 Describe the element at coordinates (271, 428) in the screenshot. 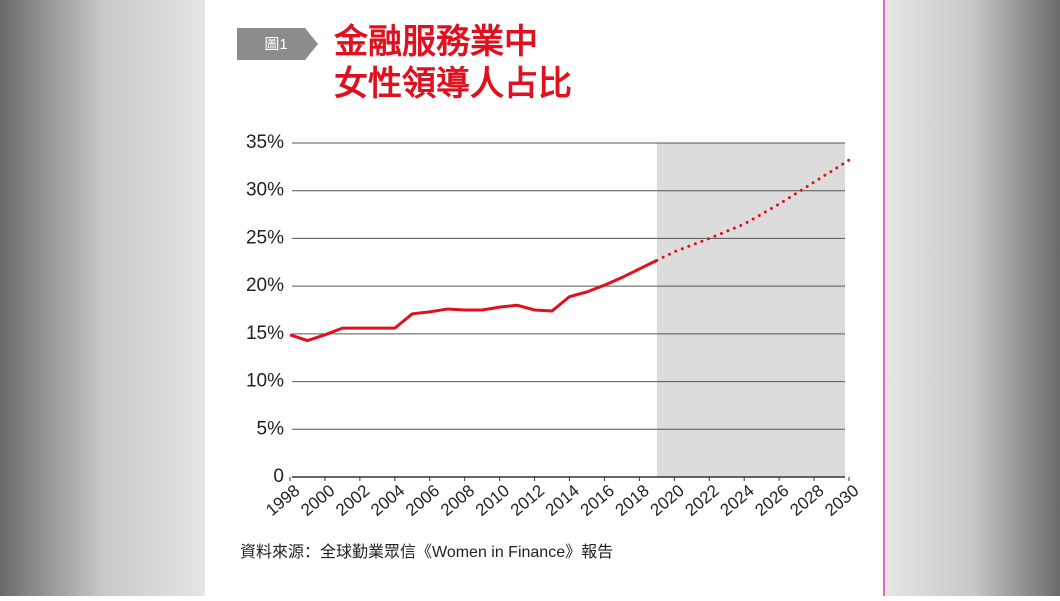

I see `y-tick-label: 5%` at that location.